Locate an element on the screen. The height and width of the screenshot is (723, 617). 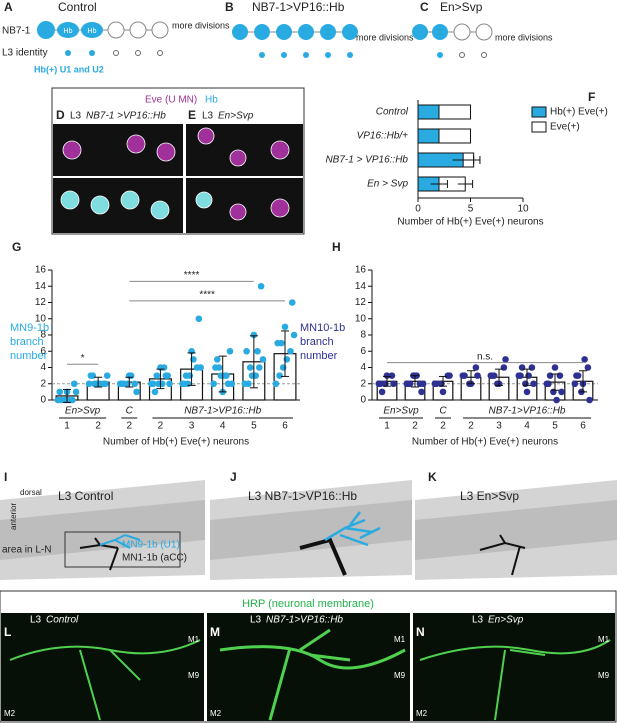
panel-letter: L is located at coordinates (7, 632).